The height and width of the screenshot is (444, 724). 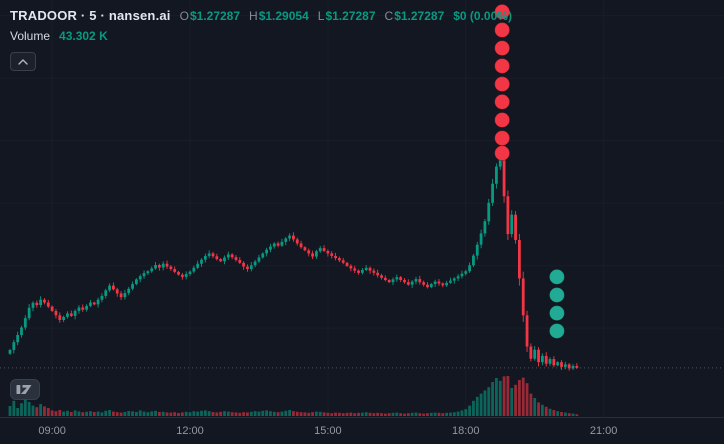 I want to click on change-value: $0 (0.00%), so click(x=482, y=16).